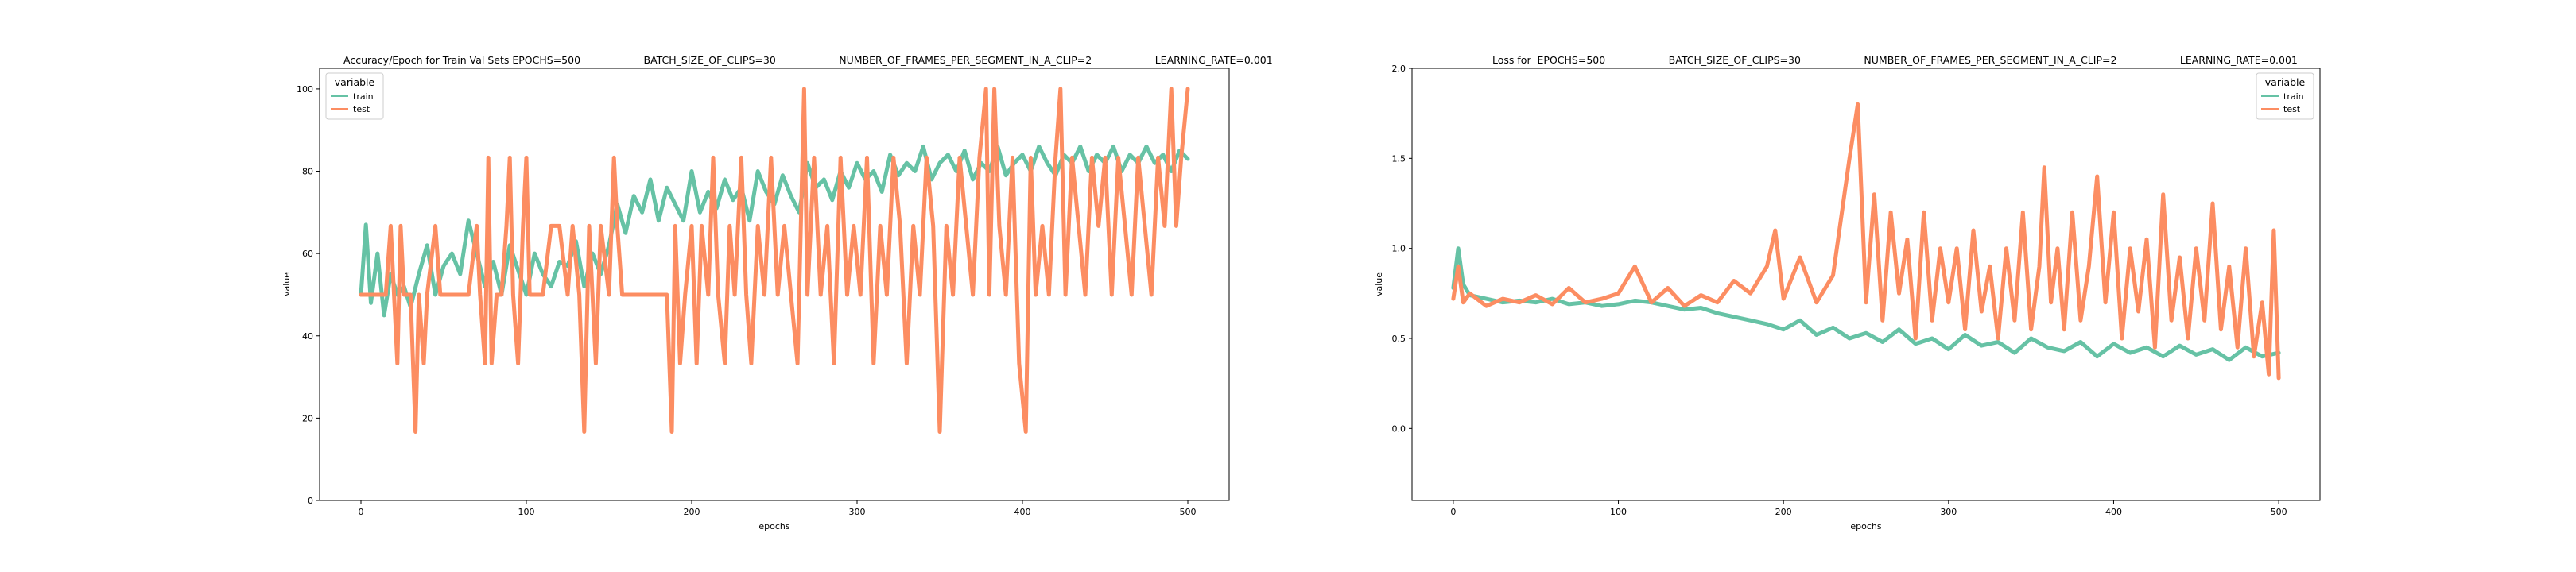 Image resolution: width=2576 pixels, height=572 pixels. I want to click on loss-x-axis-label: epochs, so click(1865, 526).